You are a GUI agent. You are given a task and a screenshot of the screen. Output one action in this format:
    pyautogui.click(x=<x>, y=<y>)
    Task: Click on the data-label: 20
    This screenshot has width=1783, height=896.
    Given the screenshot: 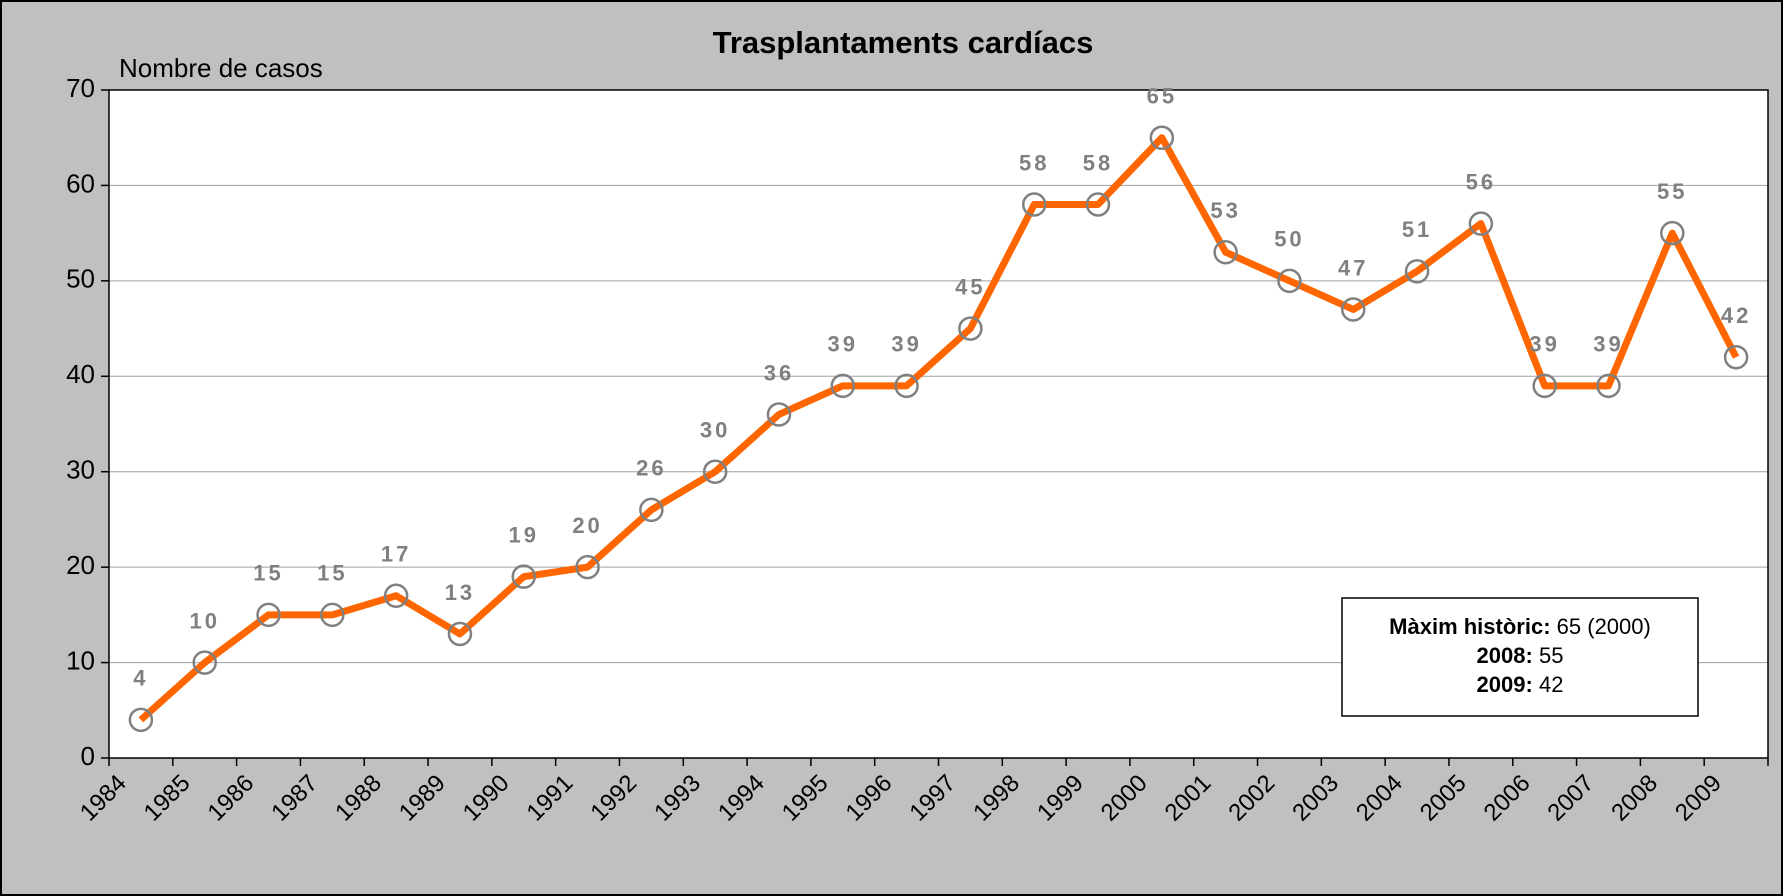 What is the action you would take?
    pyautogui.click(x=587, y=525)
    